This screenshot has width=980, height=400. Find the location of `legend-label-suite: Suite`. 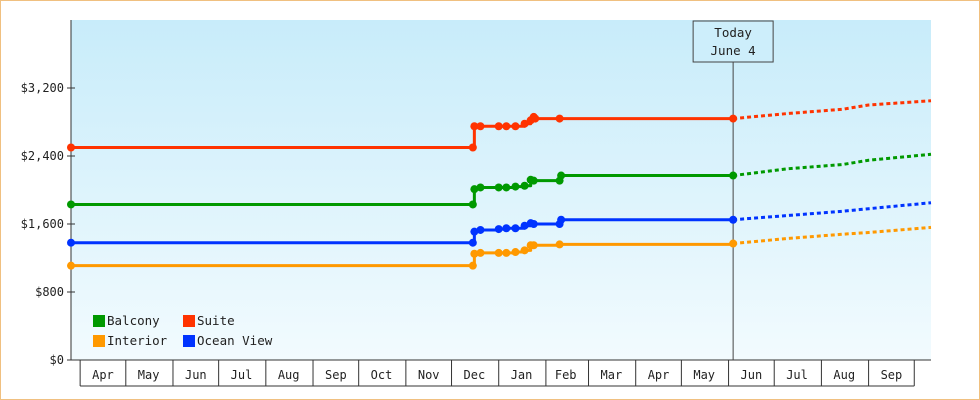

legend-label-suite: Suite is located at coordinates (216, 320).